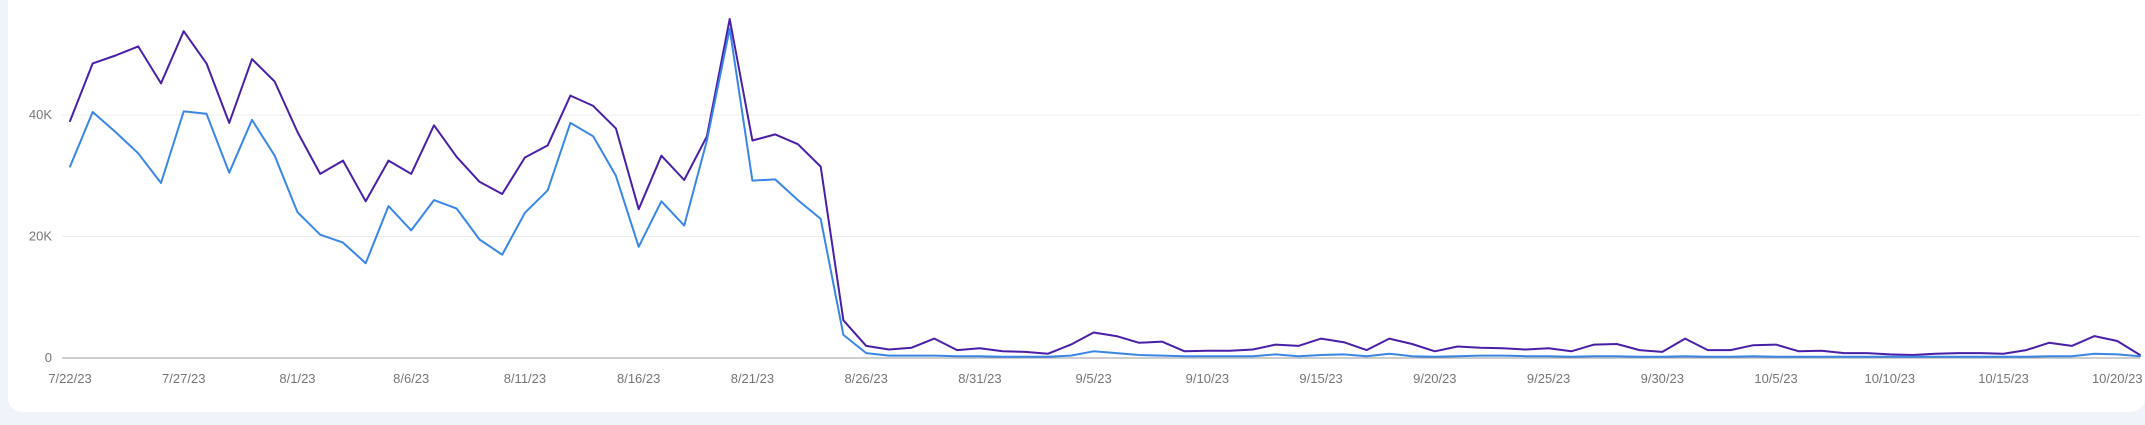  Describe the element at coordinates (1662, 378) in the screenshot. I see `x-tick-label: 9/30/23` at that location.